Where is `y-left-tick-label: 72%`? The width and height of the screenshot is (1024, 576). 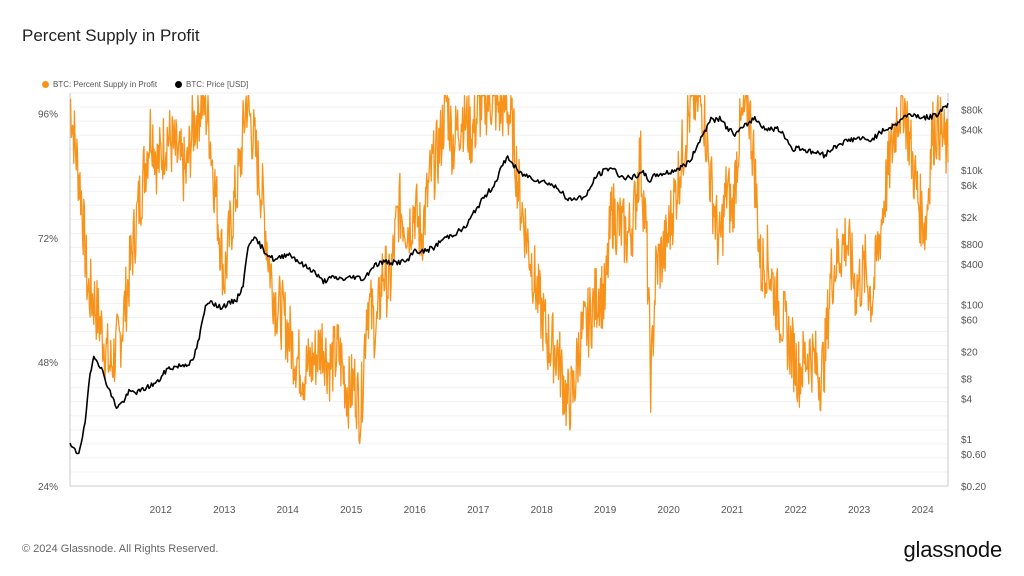 y-left-tick-label: 72% is located at coordinates (48, 239).